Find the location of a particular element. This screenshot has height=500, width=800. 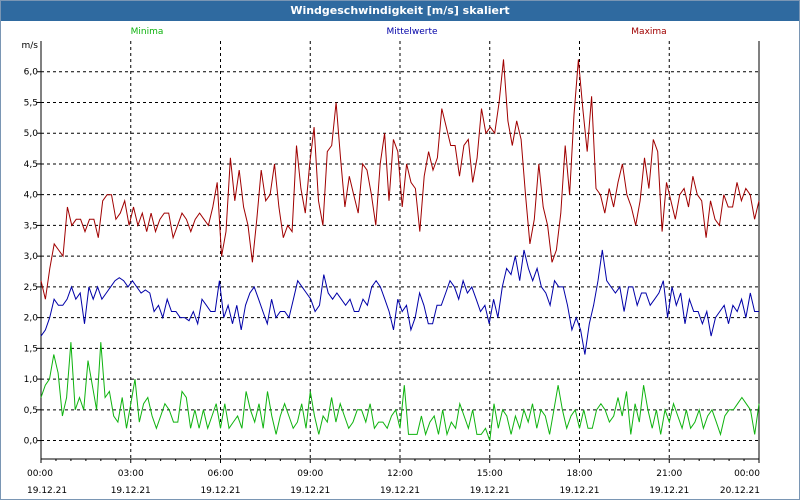

legend-minima: Minima is located at coordinates (147, 32).